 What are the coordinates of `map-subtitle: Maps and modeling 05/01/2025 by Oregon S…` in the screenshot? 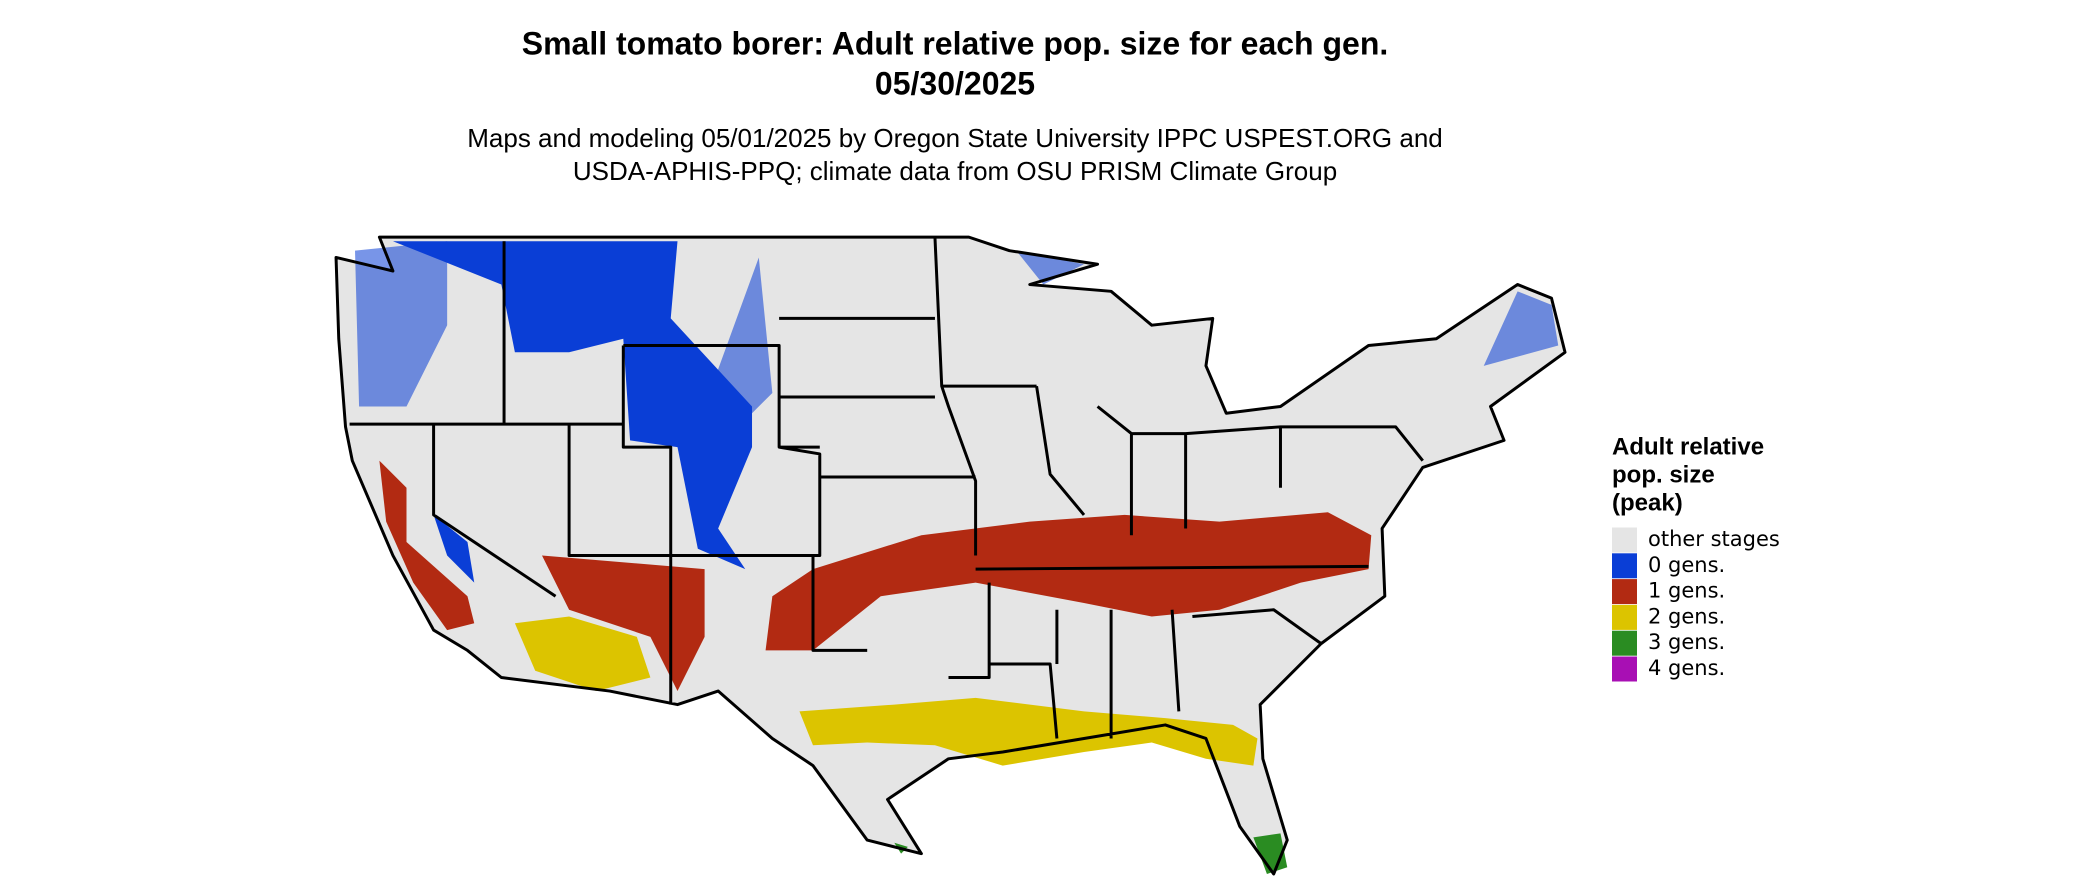 It's located at (955, 138).